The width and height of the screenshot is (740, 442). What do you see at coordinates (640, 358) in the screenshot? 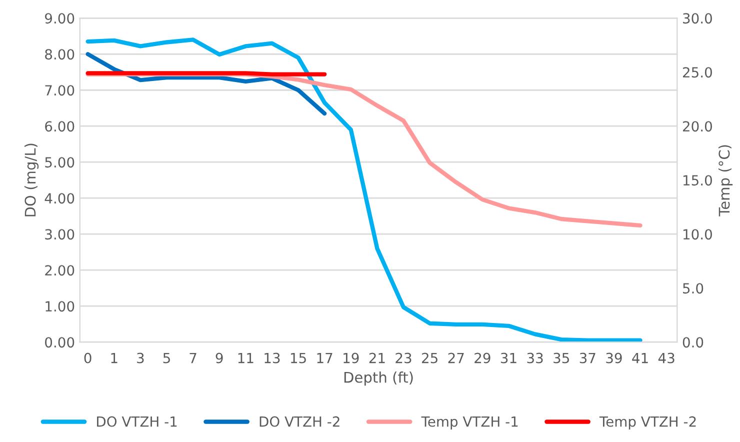
I see `x-tick-label: 41` at bounding box center [640, 358].